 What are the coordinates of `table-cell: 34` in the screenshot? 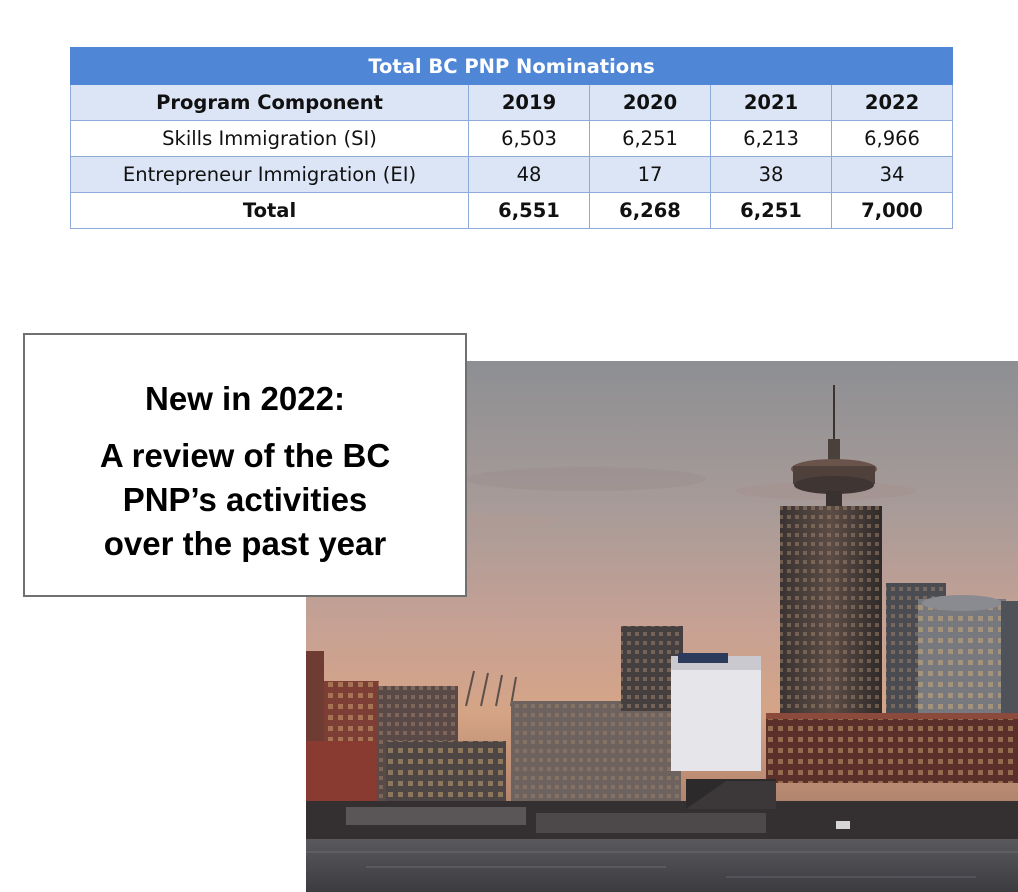 It's located at (892, 174).